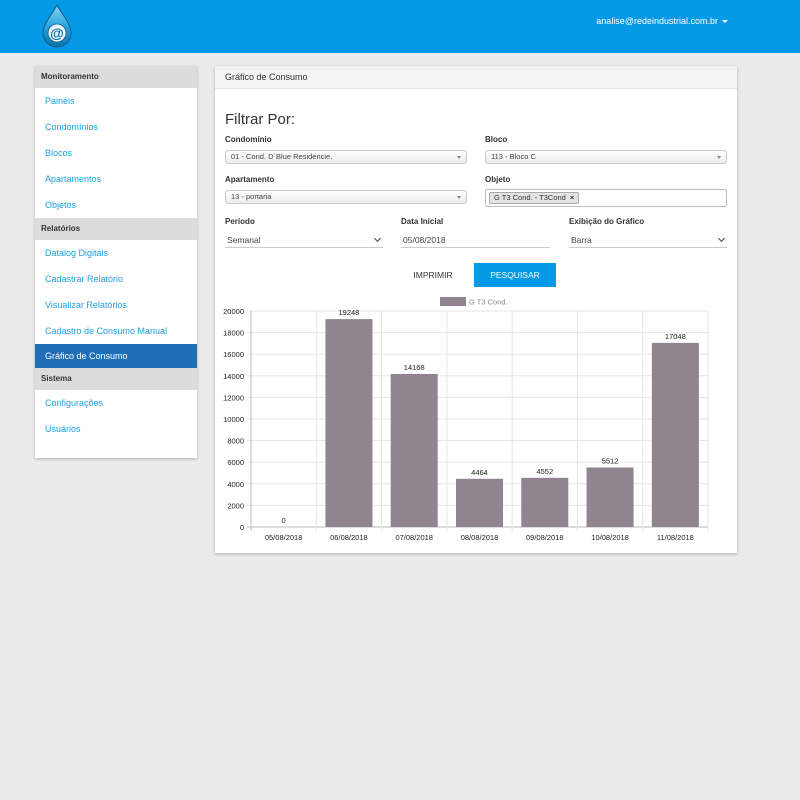 Image resolution: width=800 pixels, height=800 pixels. Describe the element at coordinates (248, 139) in the screenshot. I see `condominio-label: Condomínio` at that location.